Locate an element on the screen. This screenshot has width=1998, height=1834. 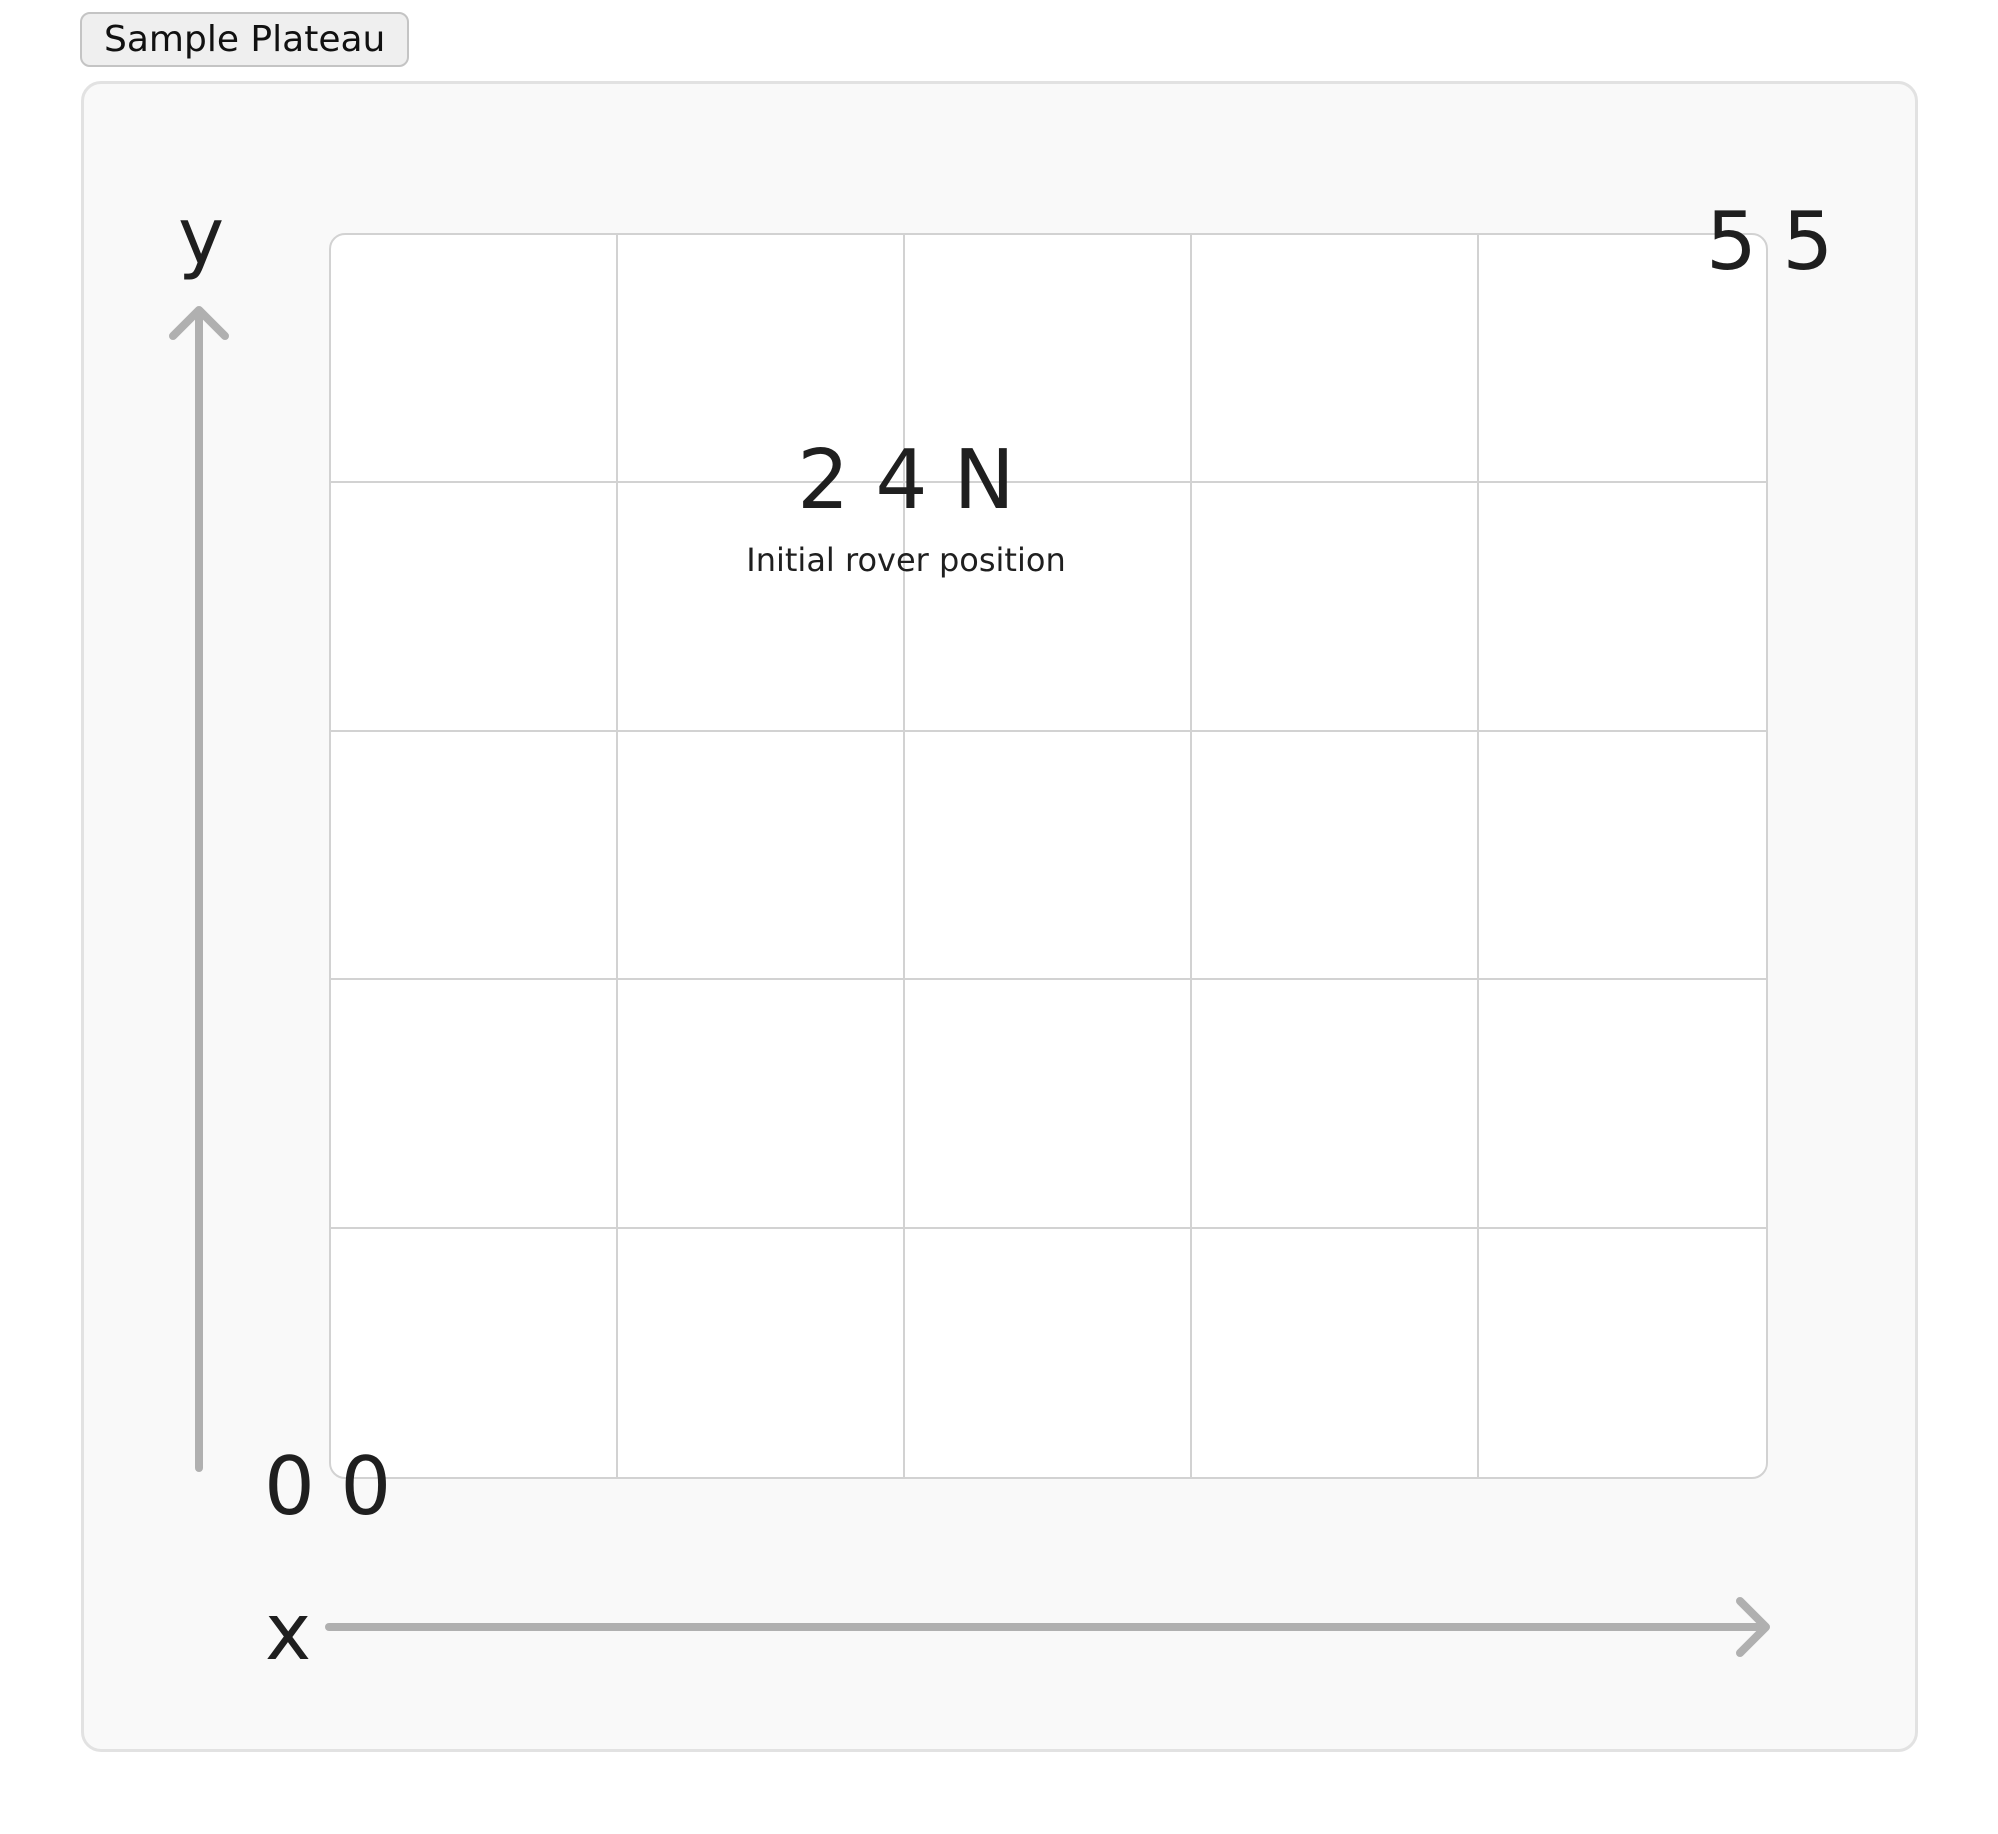
rover-caption: Initial rover position is located at coordinates (906, 560).